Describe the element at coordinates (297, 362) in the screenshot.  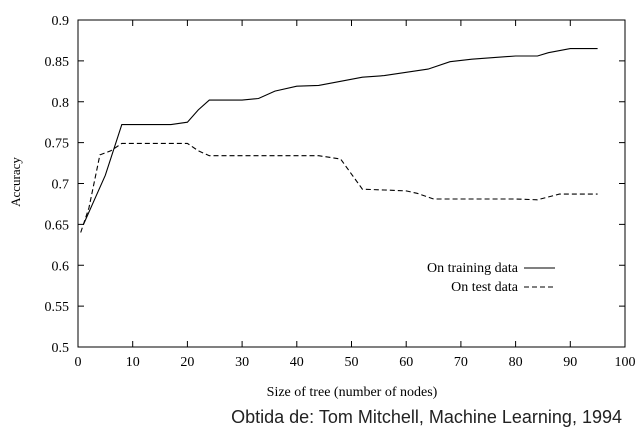
I see `x-tick-label: 40` at that location.